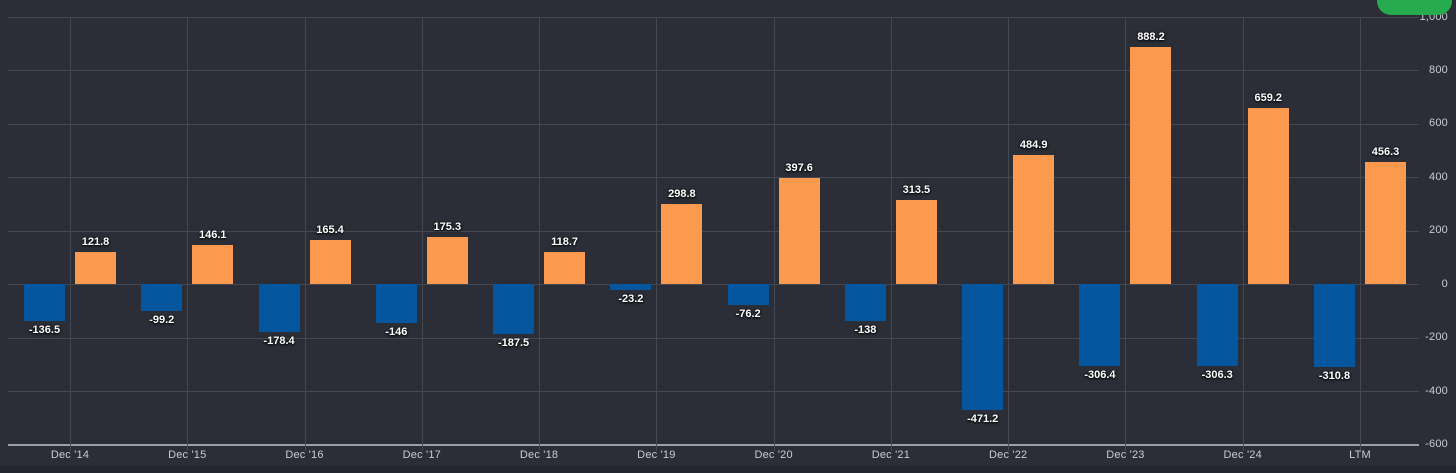 This screenshot has width=1456, height=473. I want to click on x-axis-tick-label: Dec '23, so click(1125, 455).